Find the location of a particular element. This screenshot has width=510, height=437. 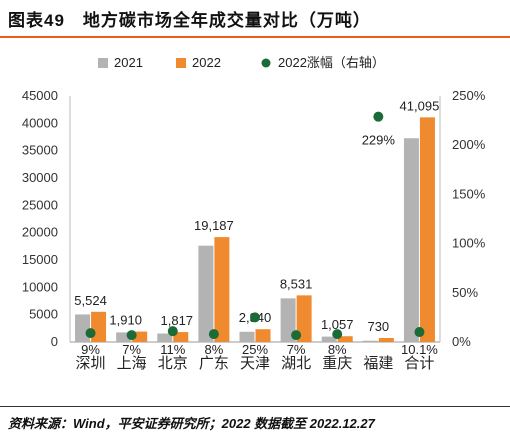

legend-marker-growth is located at coordinates (266, 63).